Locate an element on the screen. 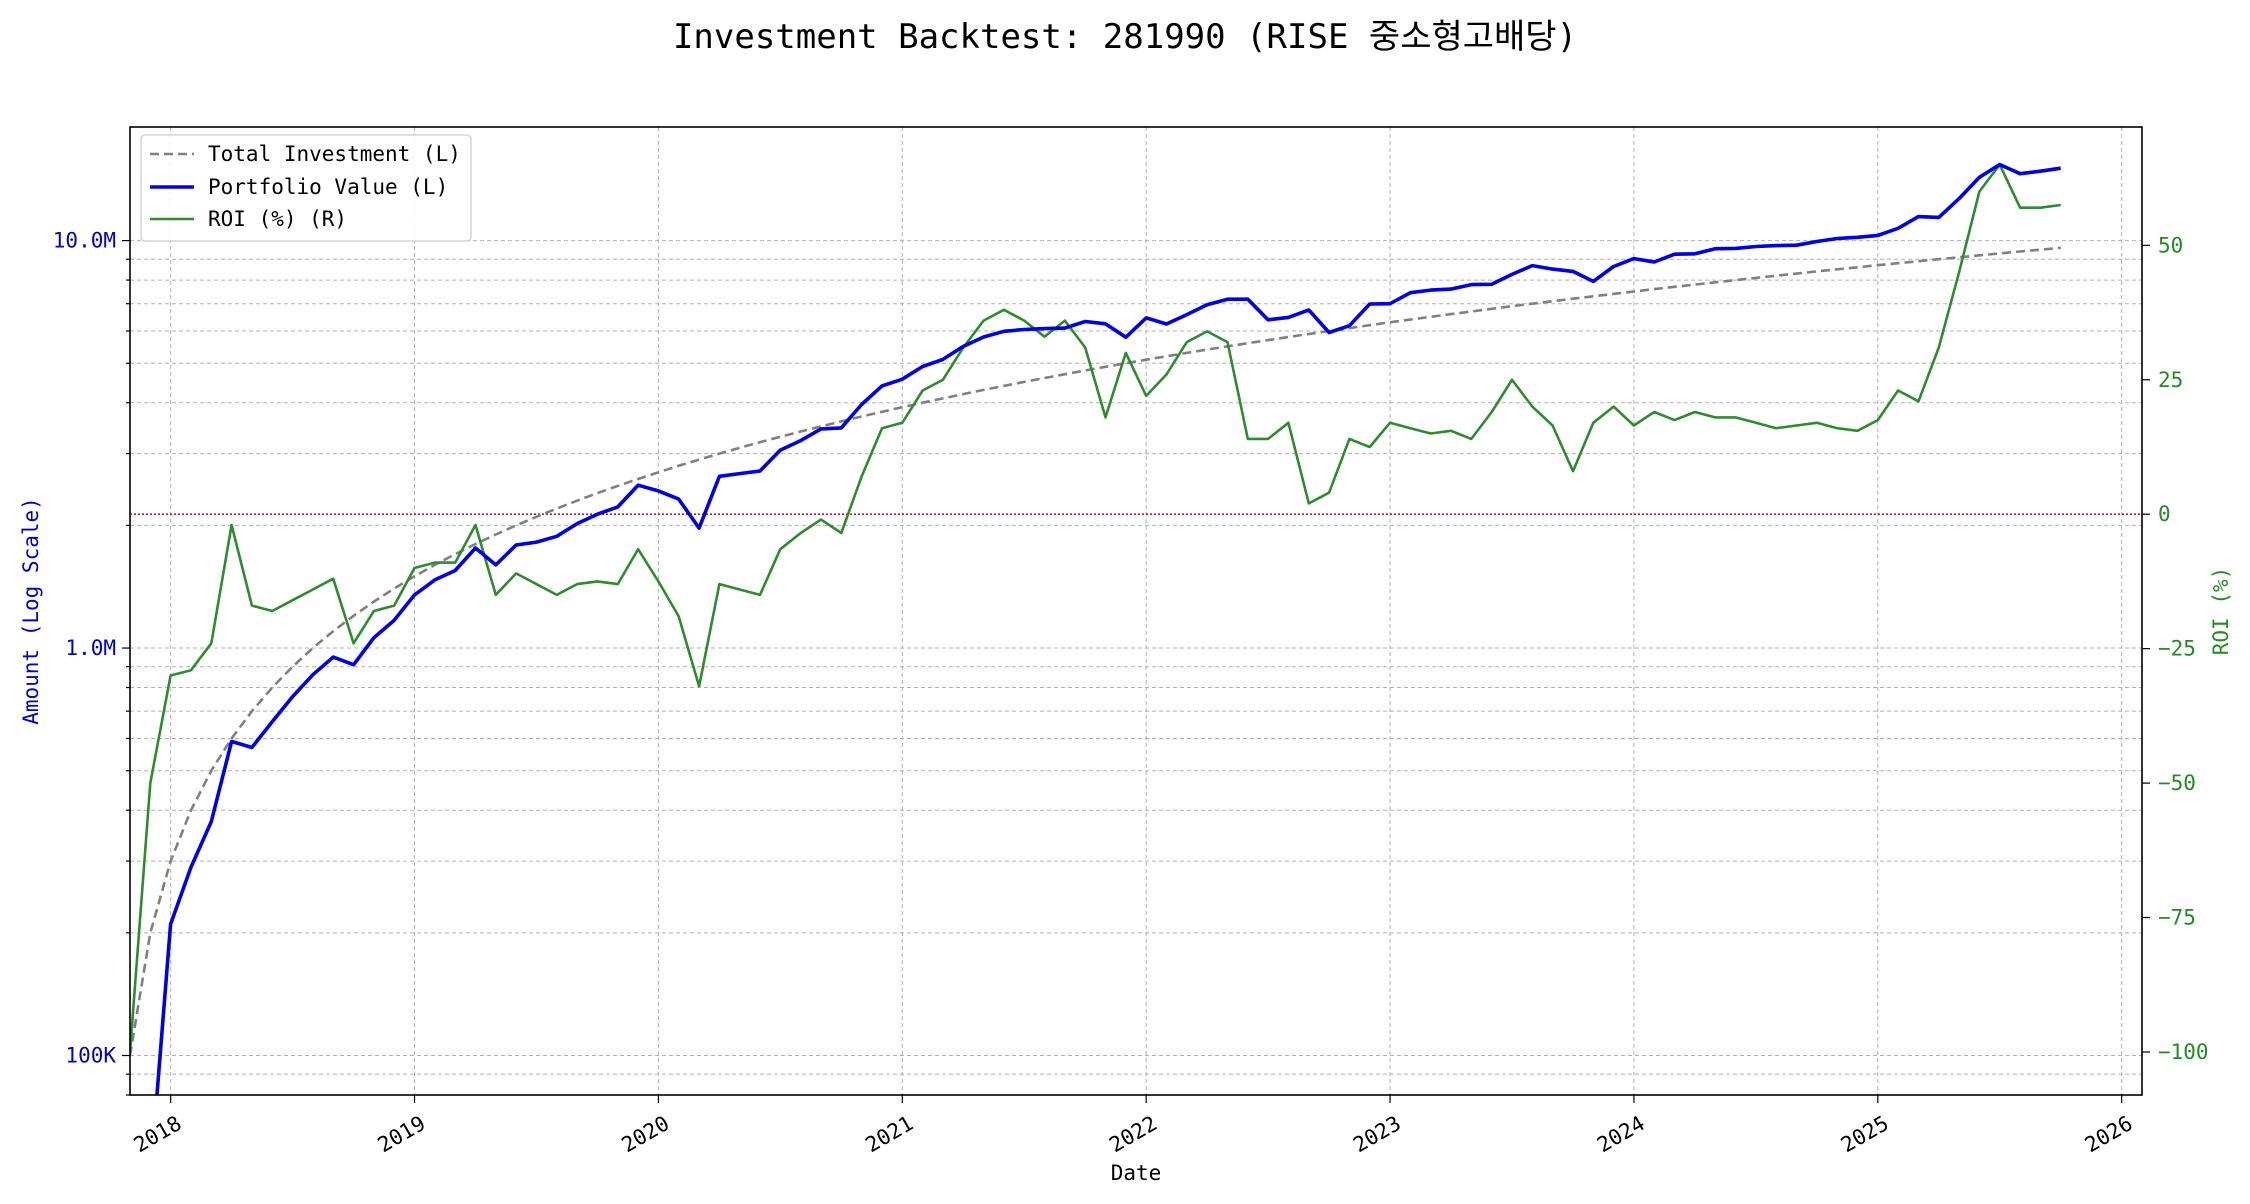  x-axis-label: Date is located at coordinates (1136, 1173).